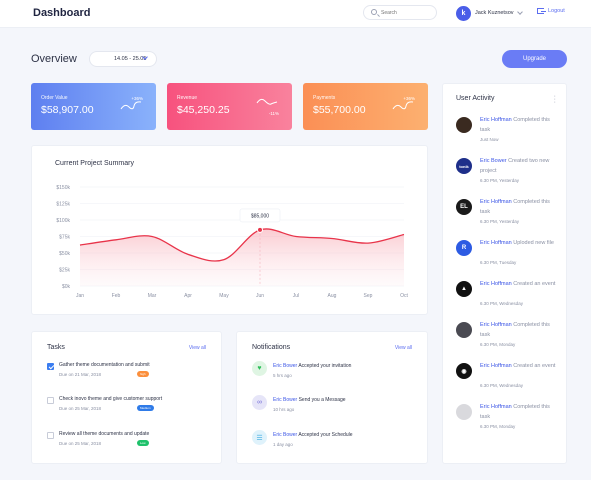  I want to click on series-area, so click(242, 257).